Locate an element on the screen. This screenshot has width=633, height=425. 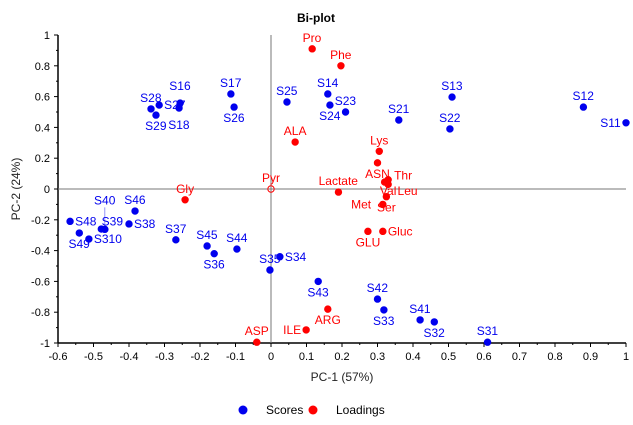
scores-label-S38: S38 is located at coordinates (145, 224).